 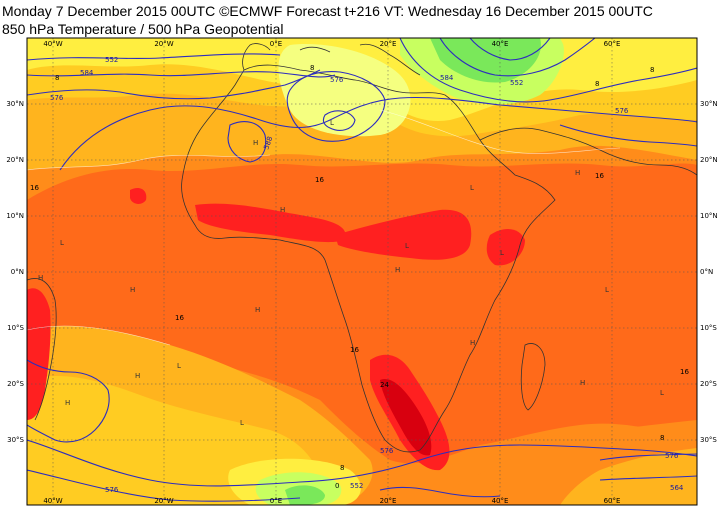 I want to click on europe-coast, so click(x=331, y=59).